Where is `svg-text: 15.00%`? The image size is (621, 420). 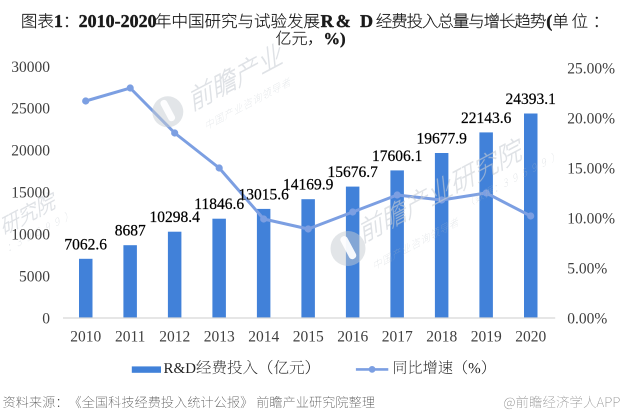 svg-text: 15.00% is located at coordinates (591, 168).